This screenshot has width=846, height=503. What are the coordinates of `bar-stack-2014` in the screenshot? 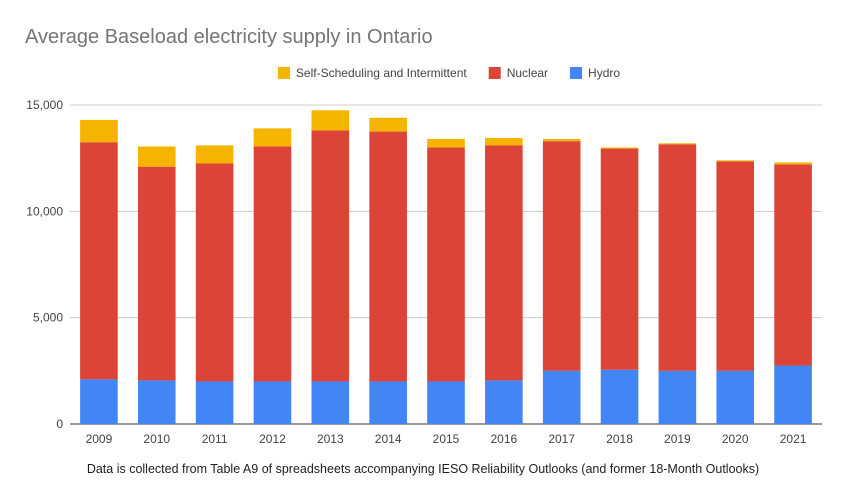 It's located at (388, 270).